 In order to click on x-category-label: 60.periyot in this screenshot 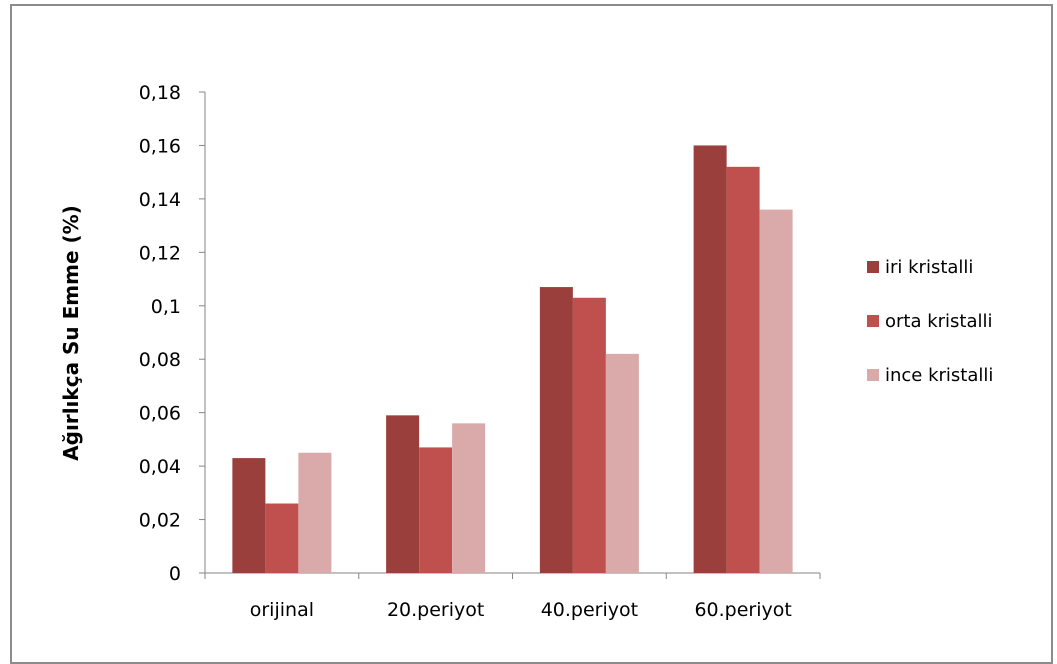, I will do `click(742, 610)`.